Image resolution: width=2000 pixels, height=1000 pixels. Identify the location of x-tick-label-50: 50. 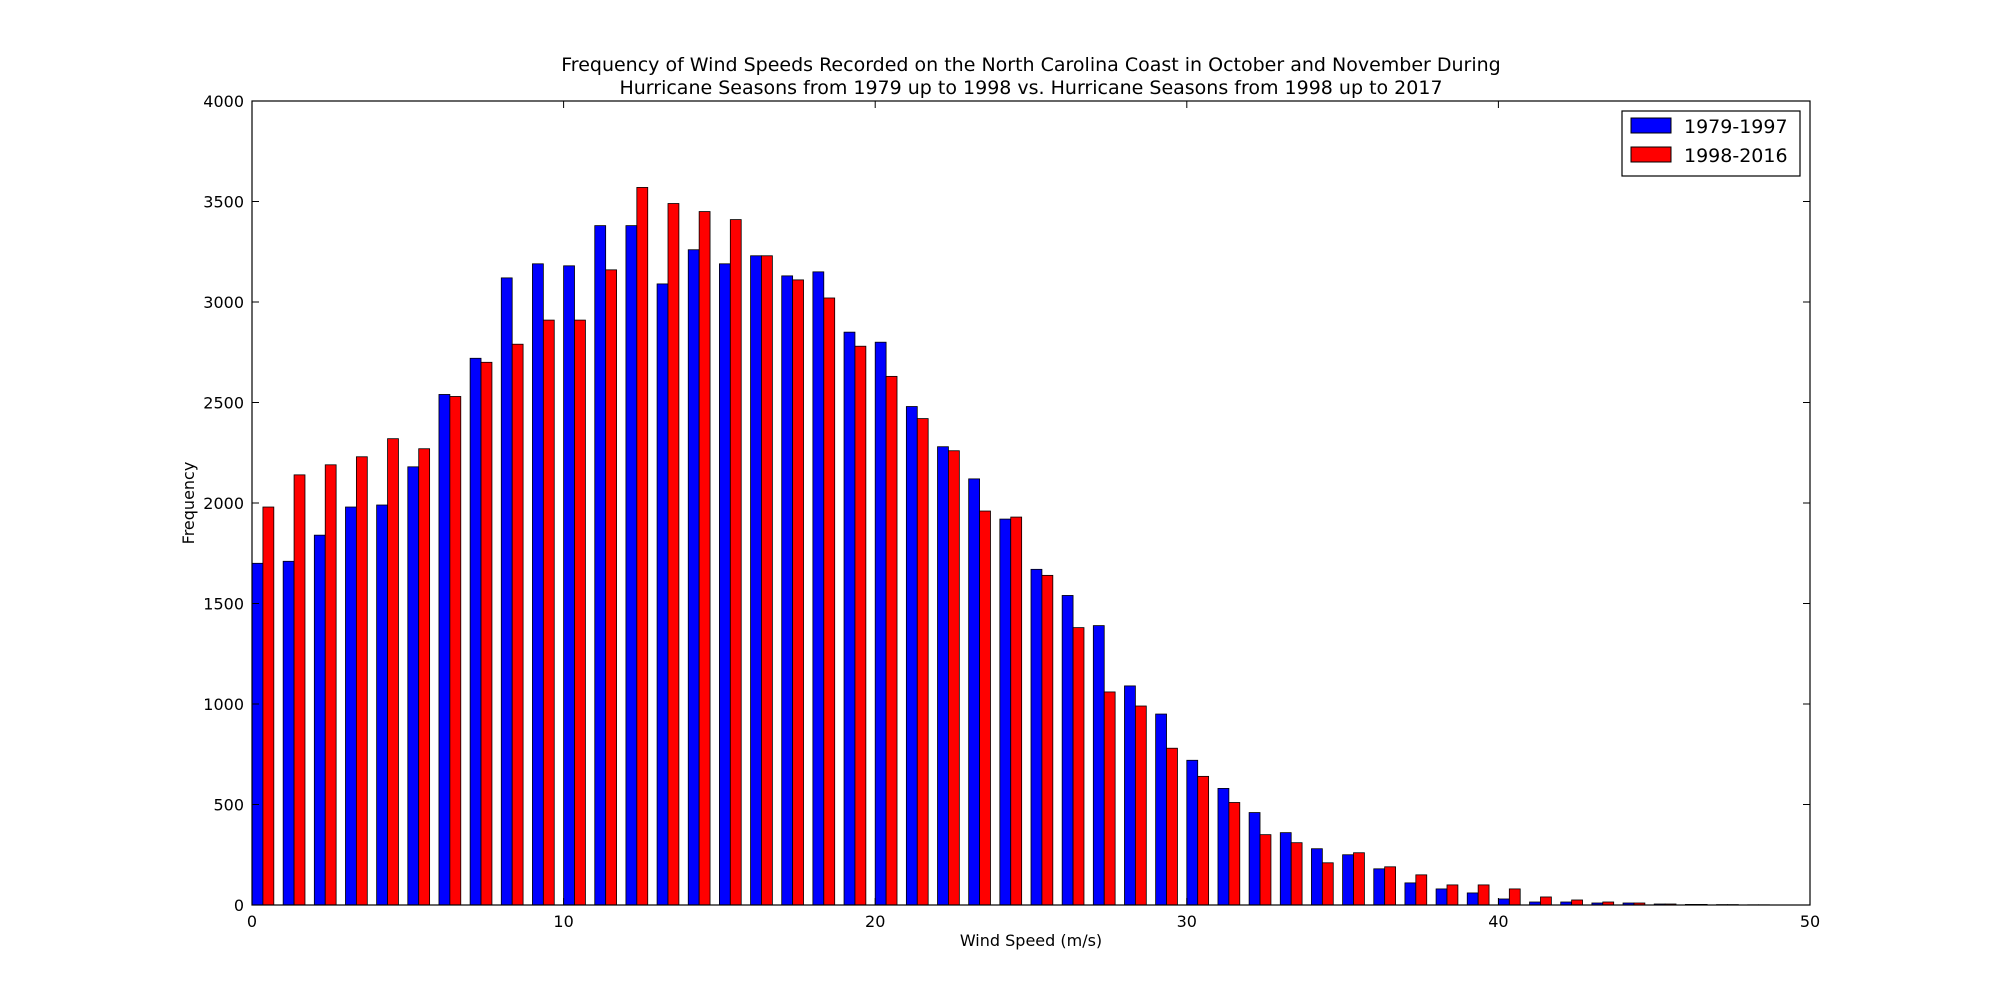
(1810, 921).